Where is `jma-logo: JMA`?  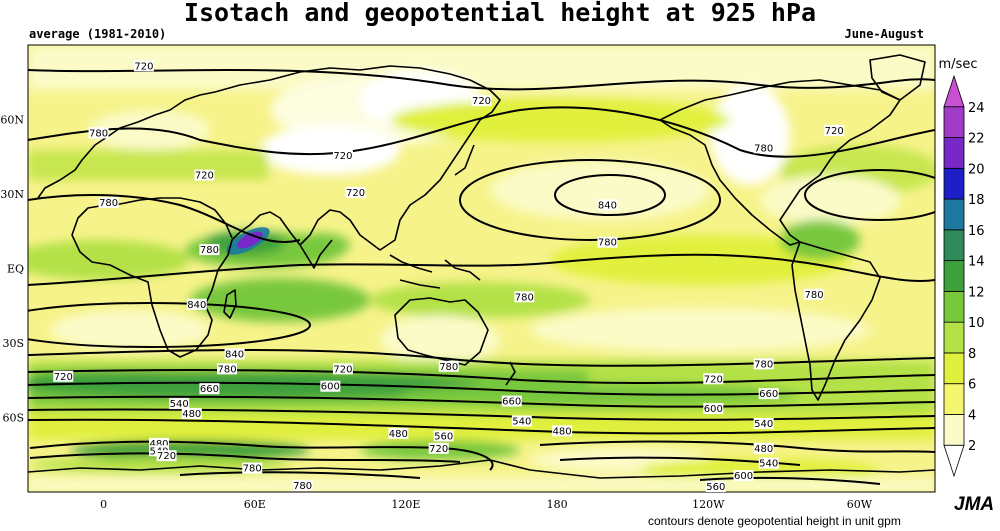
jma-logo: JMA is located at coordinates (974, 504).